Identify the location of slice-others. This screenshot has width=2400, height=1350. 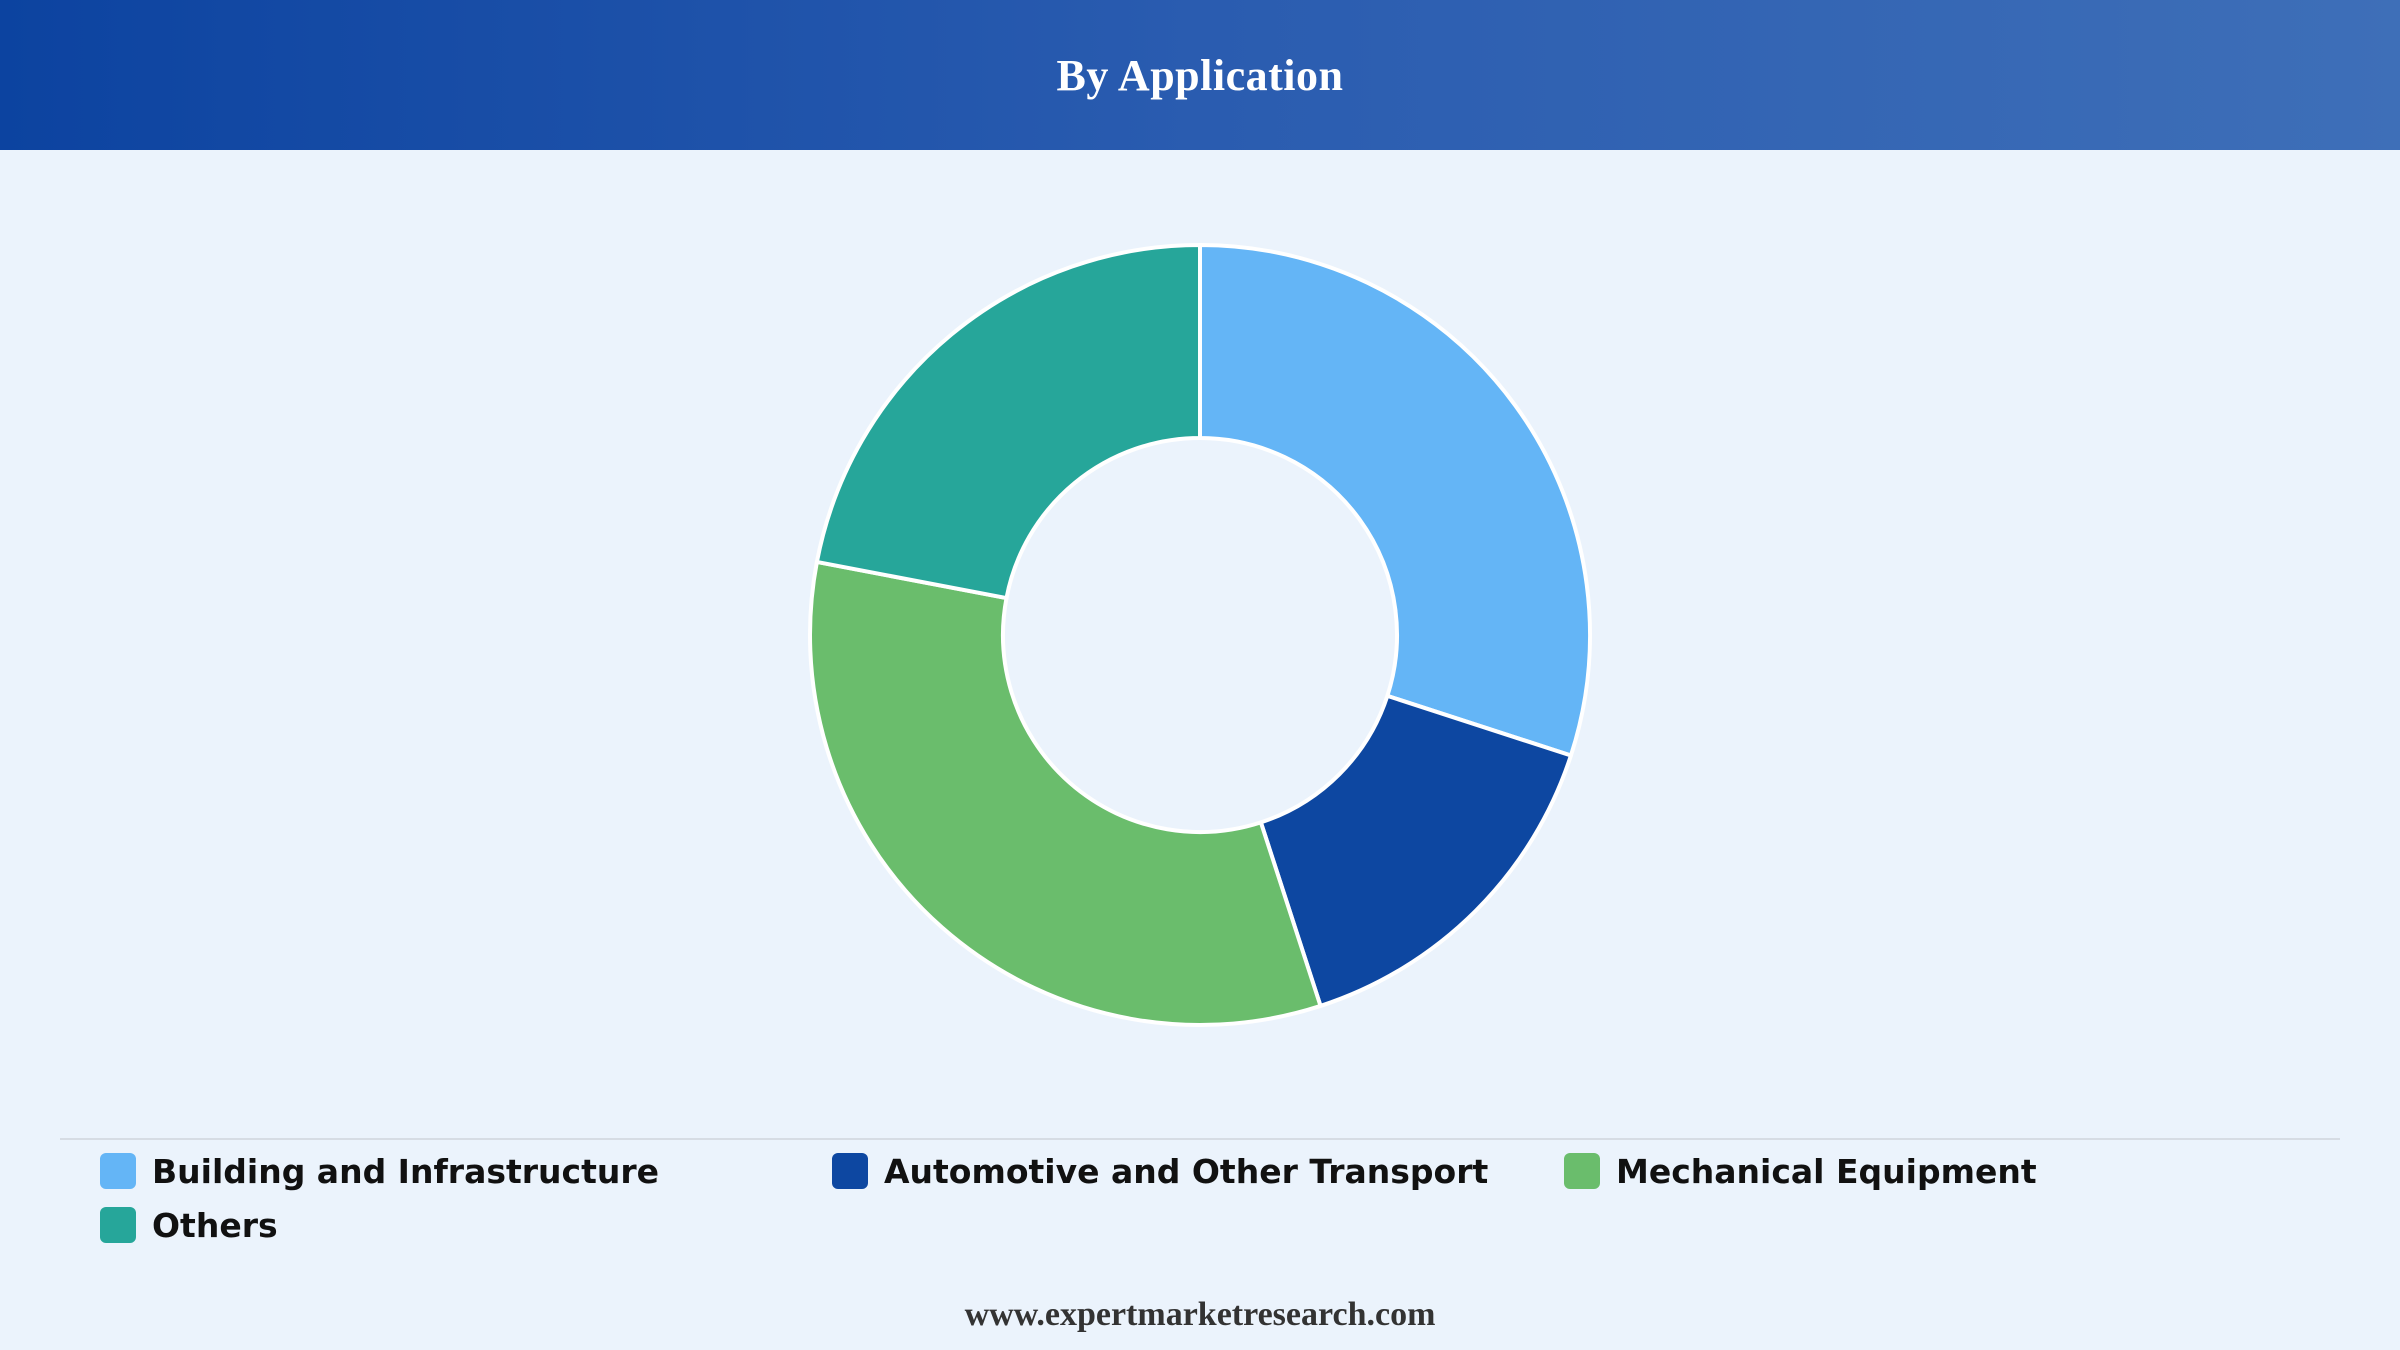
(1008, 422).